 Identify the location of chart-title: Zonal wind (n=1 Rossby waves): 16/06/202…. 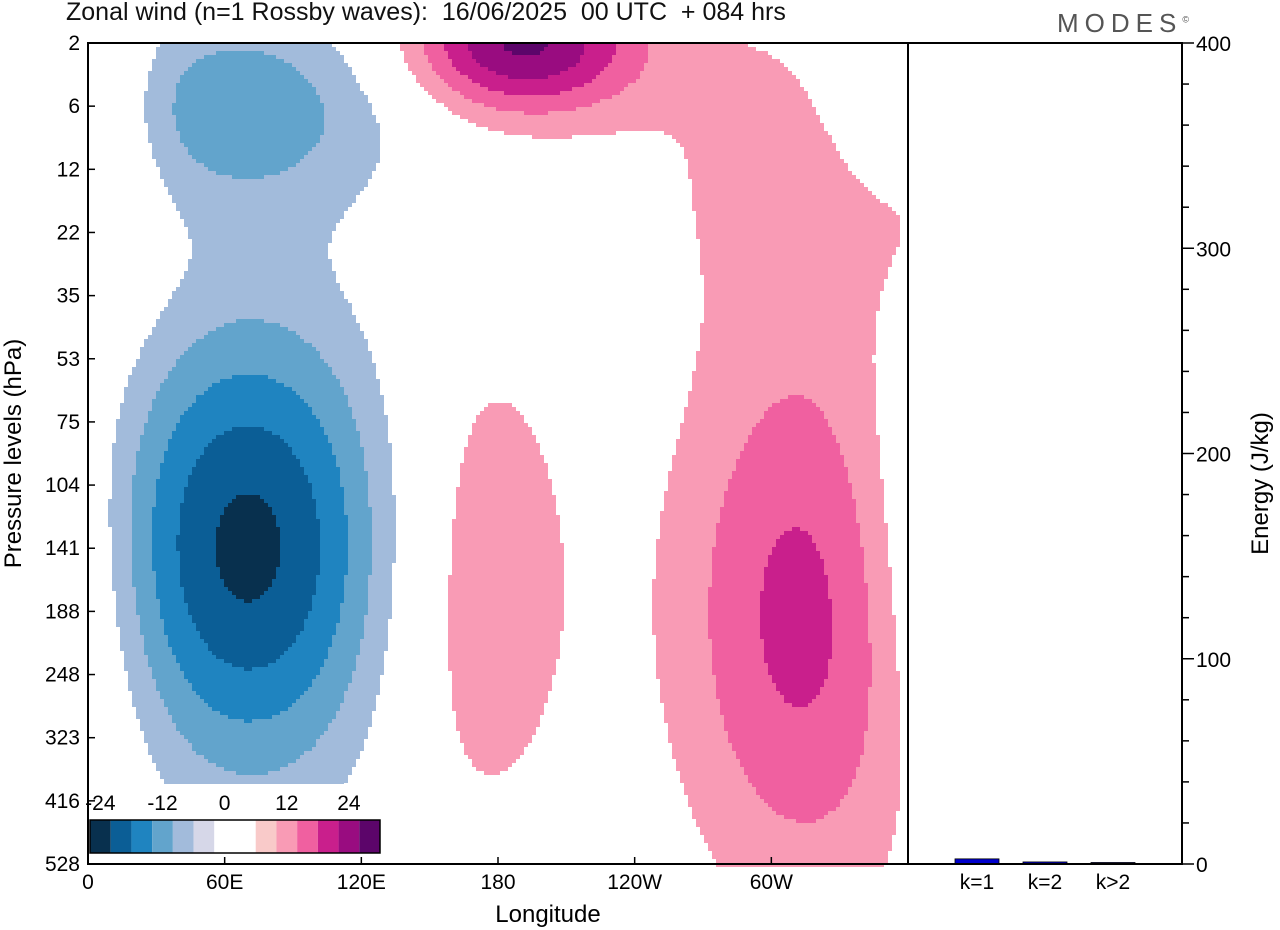
(426, 13).